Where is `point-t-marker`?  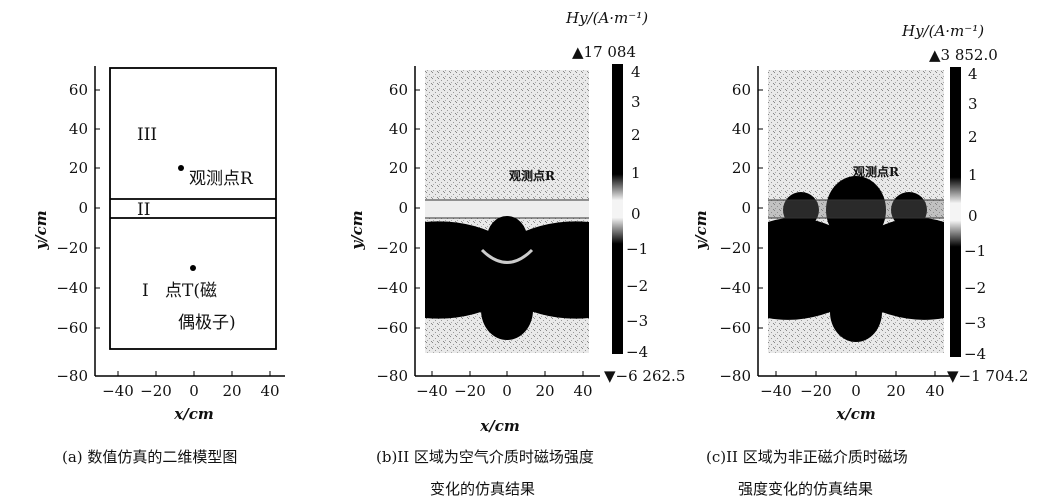
point-t-marker is located at coordinates (193, 268).